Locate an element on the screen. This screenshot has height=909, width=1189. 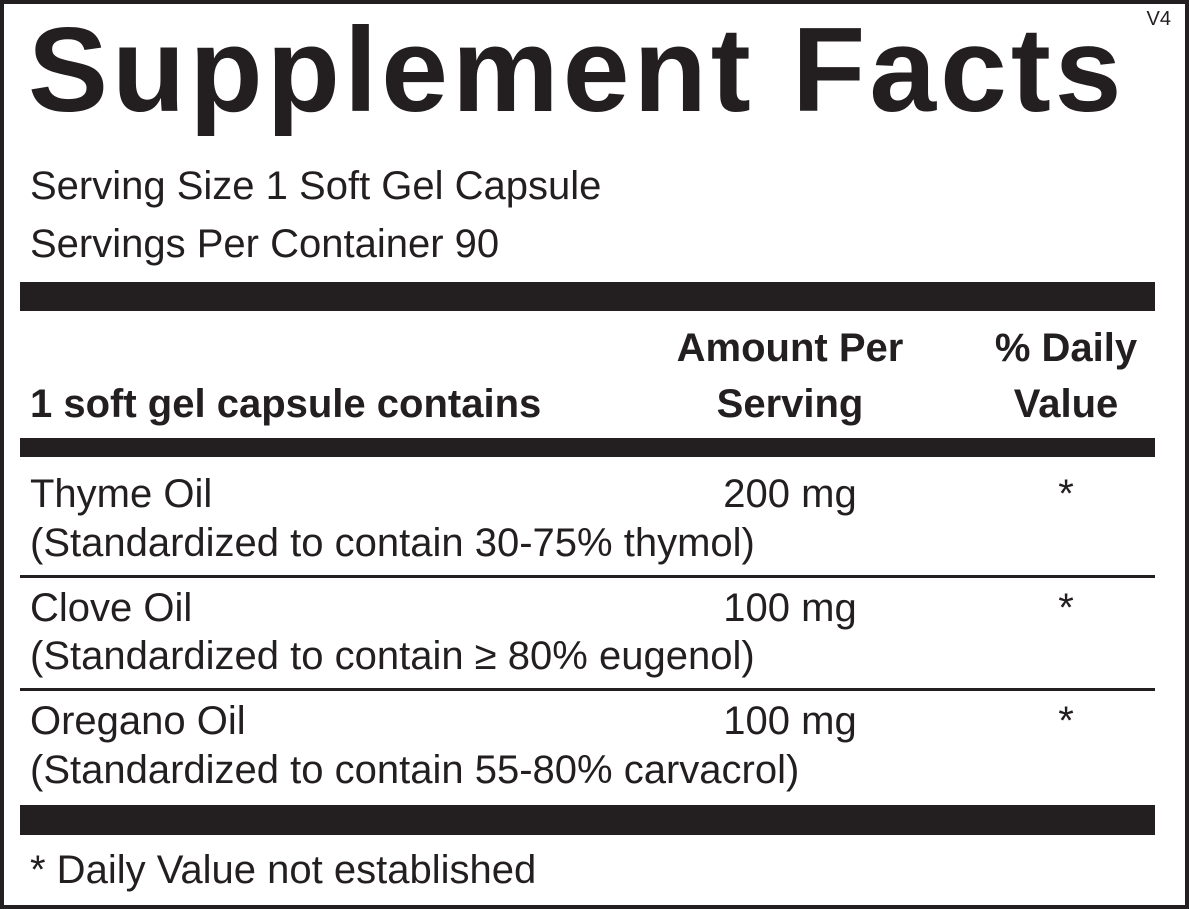
ingredient-amount: 200 mg is located at coordinates (790, 494).